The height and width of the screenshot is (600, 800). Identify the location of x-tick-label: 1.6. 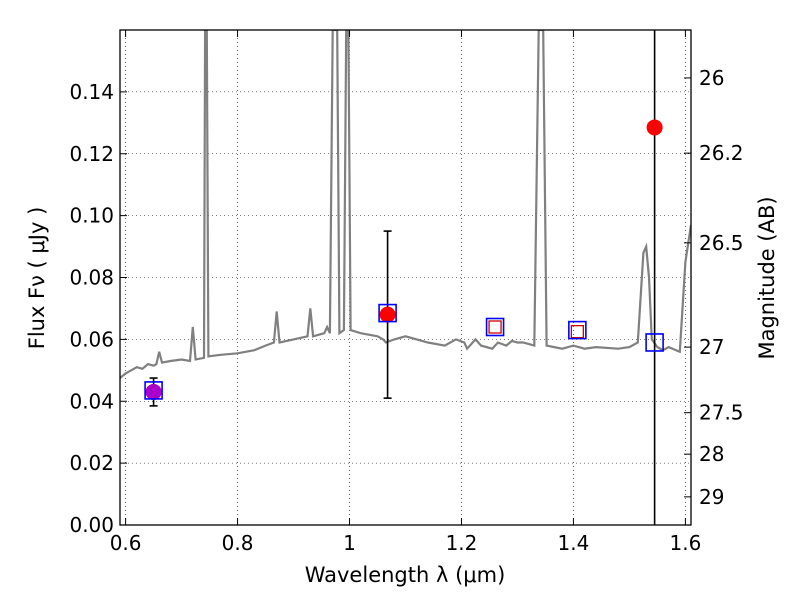
(685, 543).